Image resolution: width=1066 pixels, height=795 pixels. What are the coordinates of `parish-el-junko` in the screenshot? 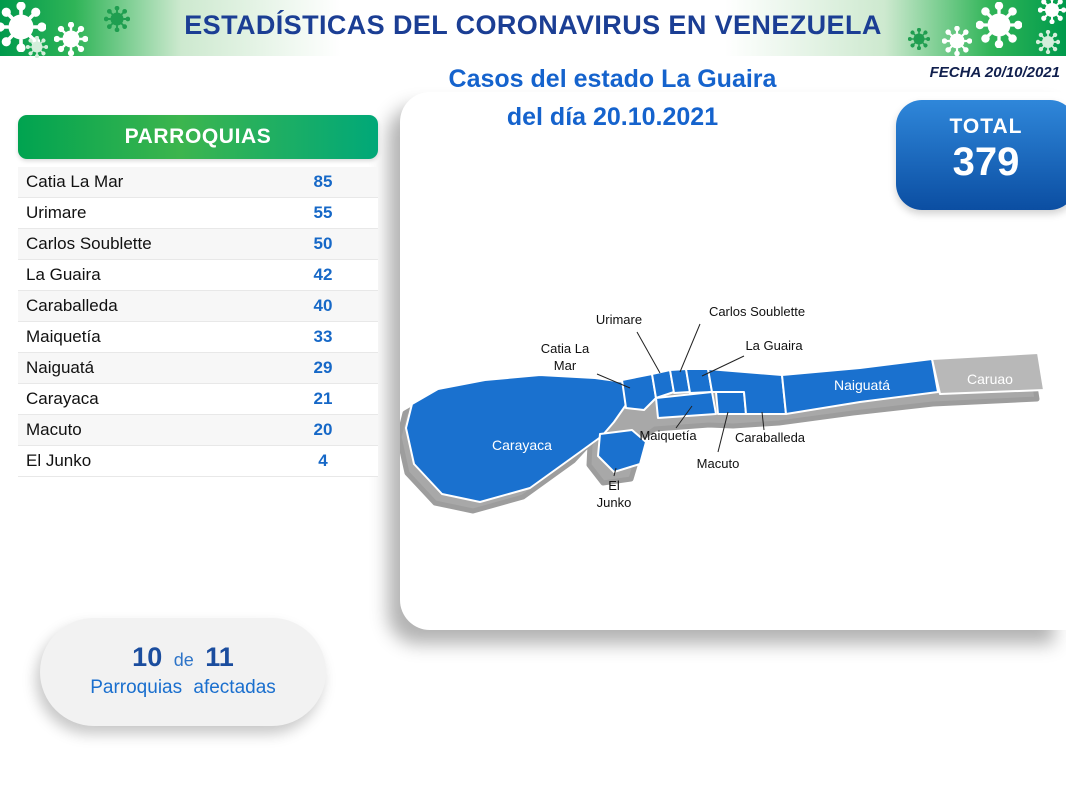 It's located at (622, 451).